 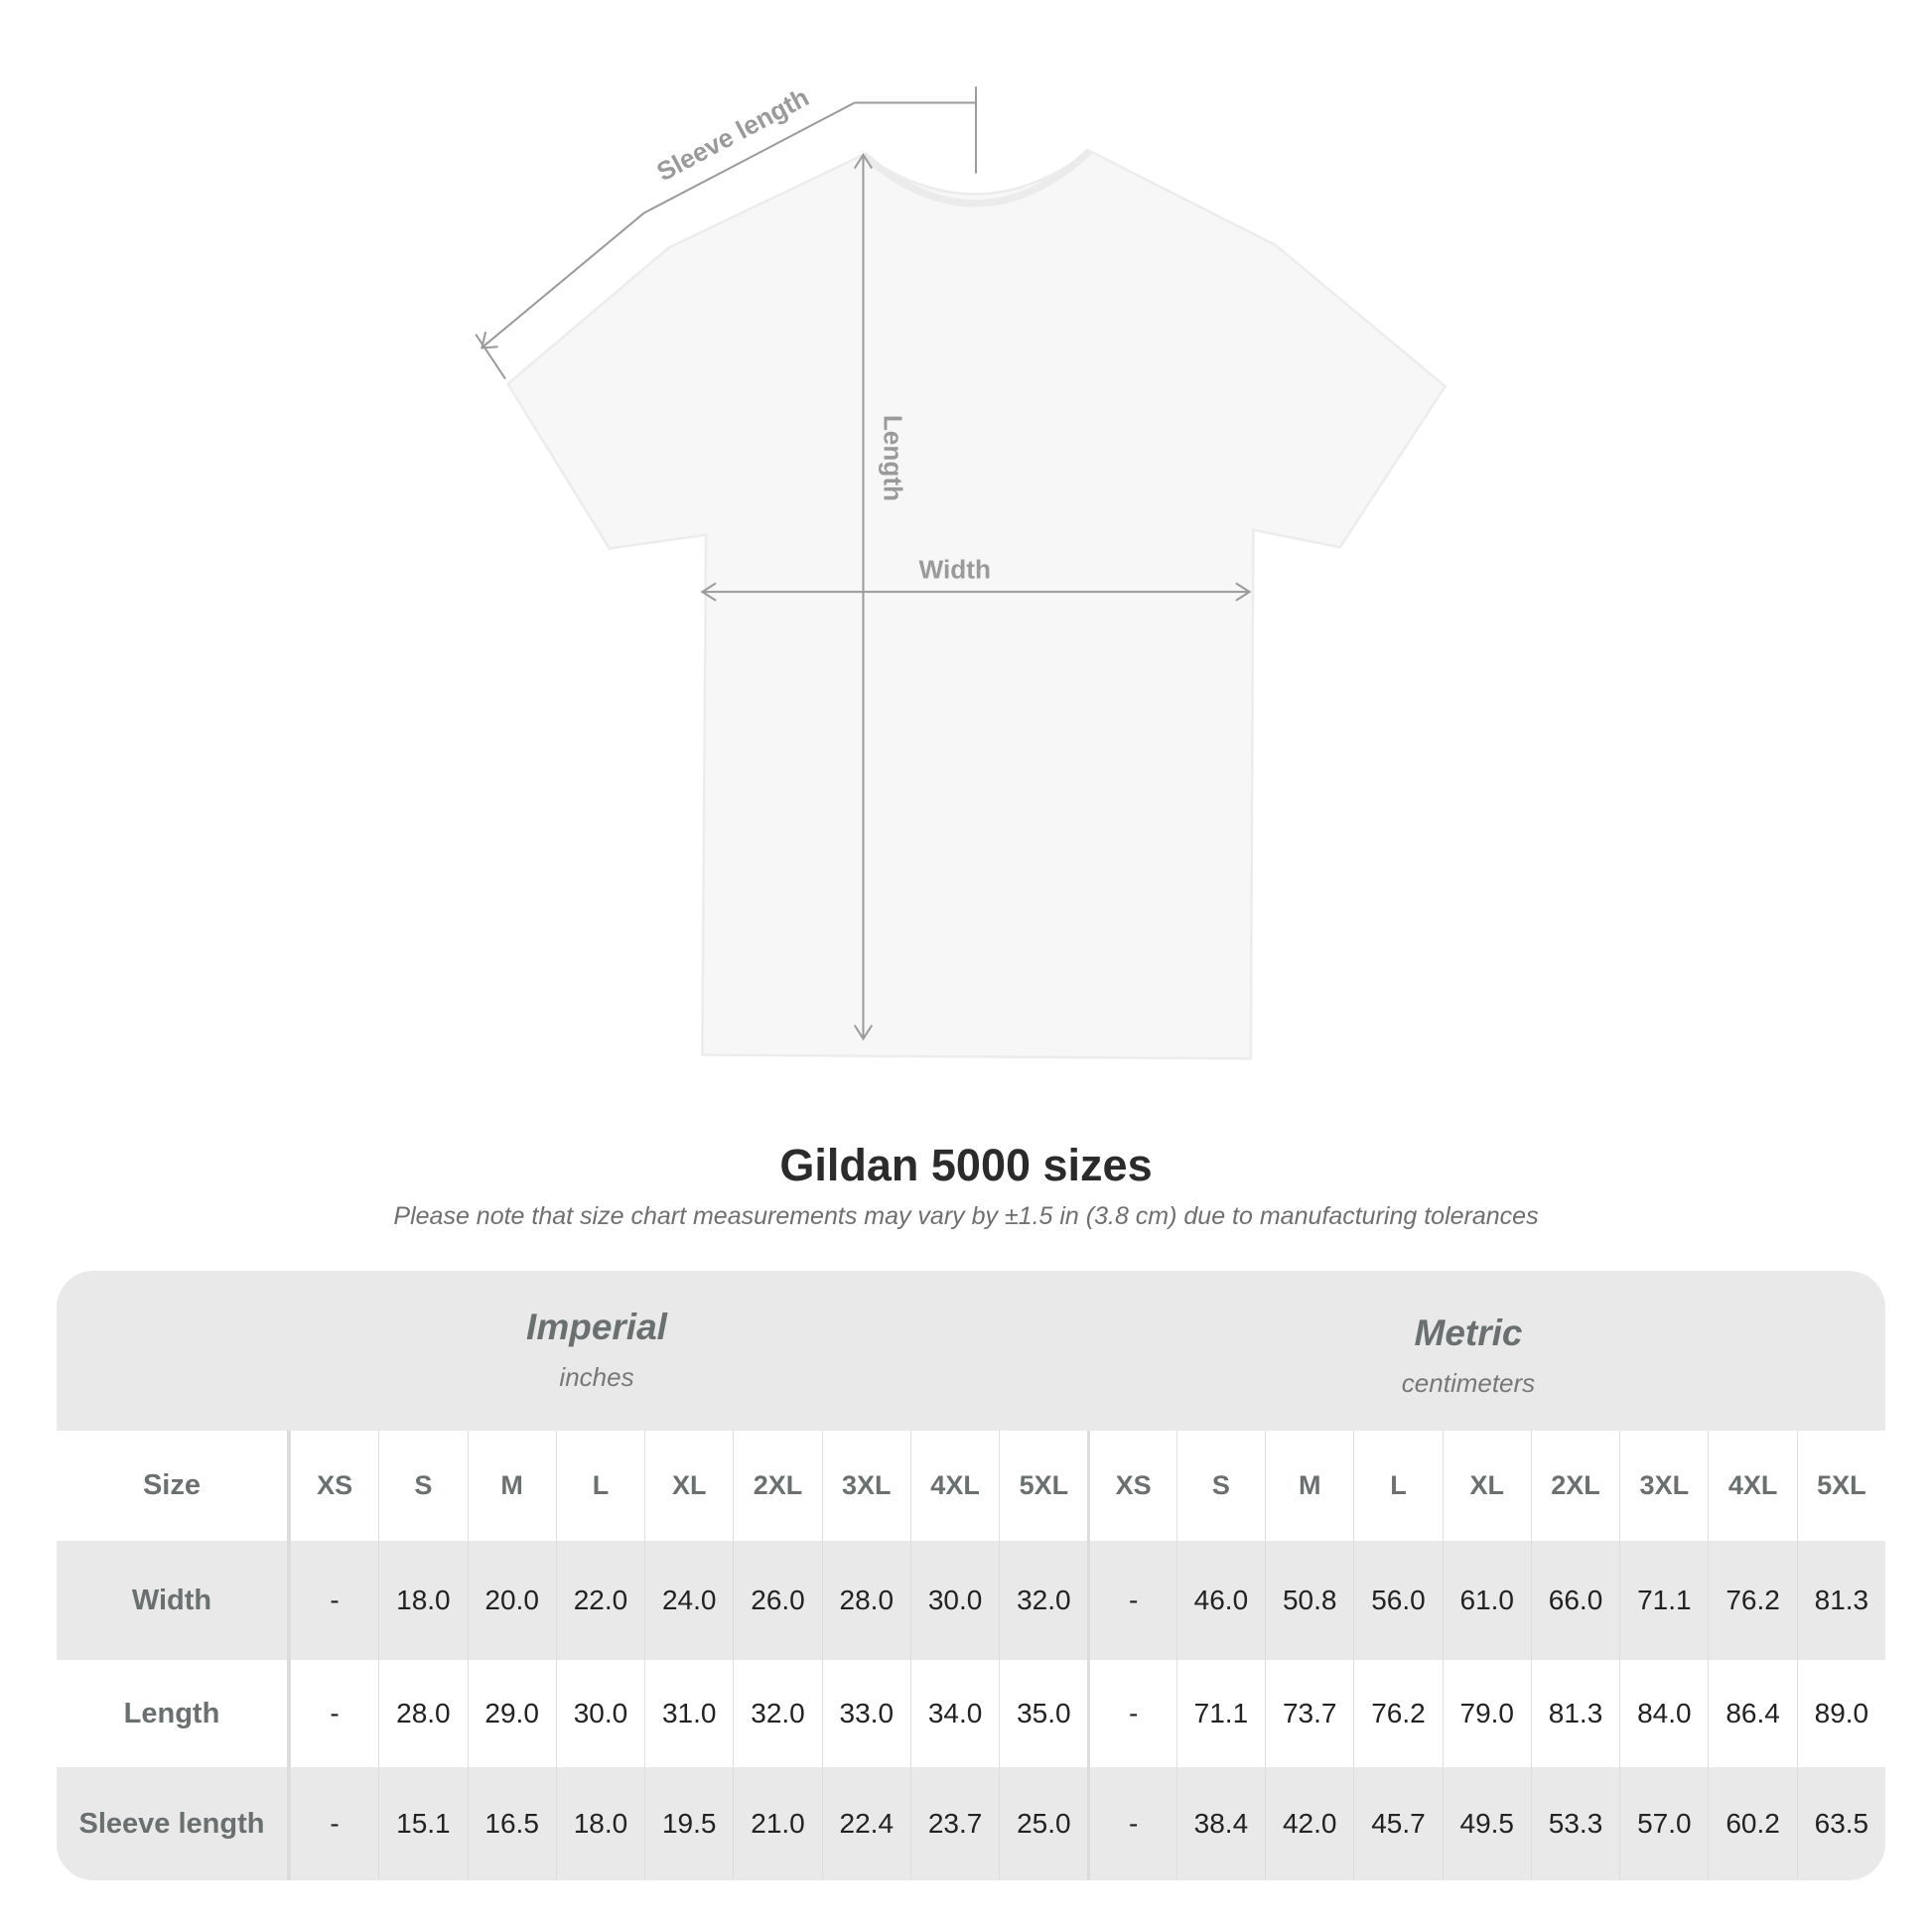 What do you see at coordinates (1309, 1823) in the screenshot?
I see `metric-value: 42.0` at bounding box center [1309, 1823].